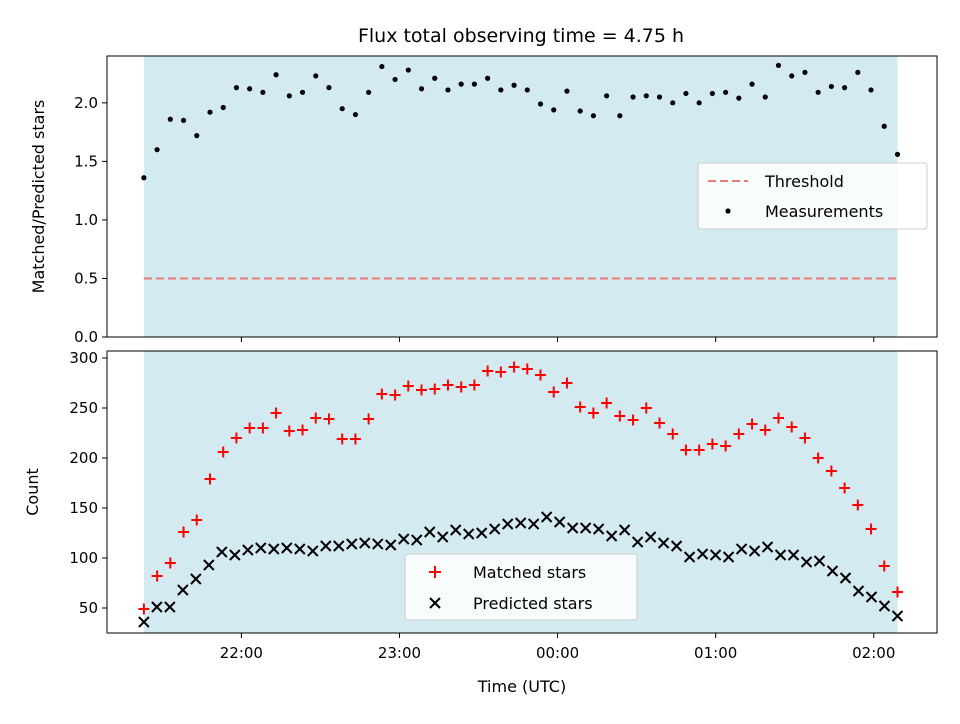 This screenshot has height=724, width=960. What do you see at coordinates (533, 603) in the screenshot?
I see `legend-predicted-label: Predicted stars` at bounding box center [533, 603].